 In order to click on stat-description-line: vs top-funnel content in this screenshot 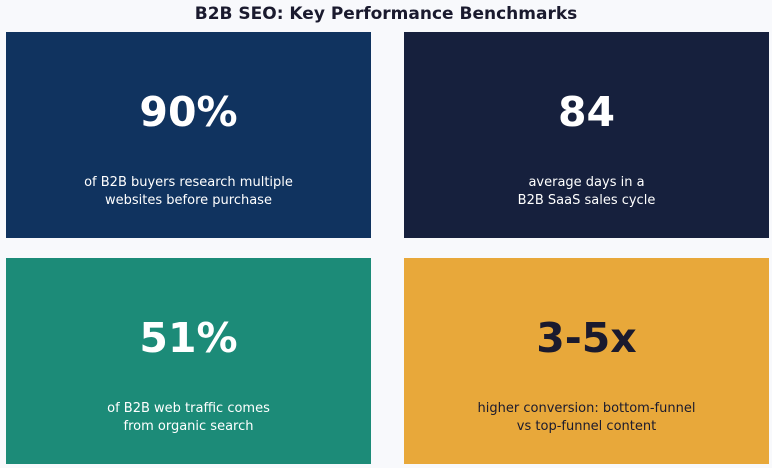, I will do `click(586, 426)`.